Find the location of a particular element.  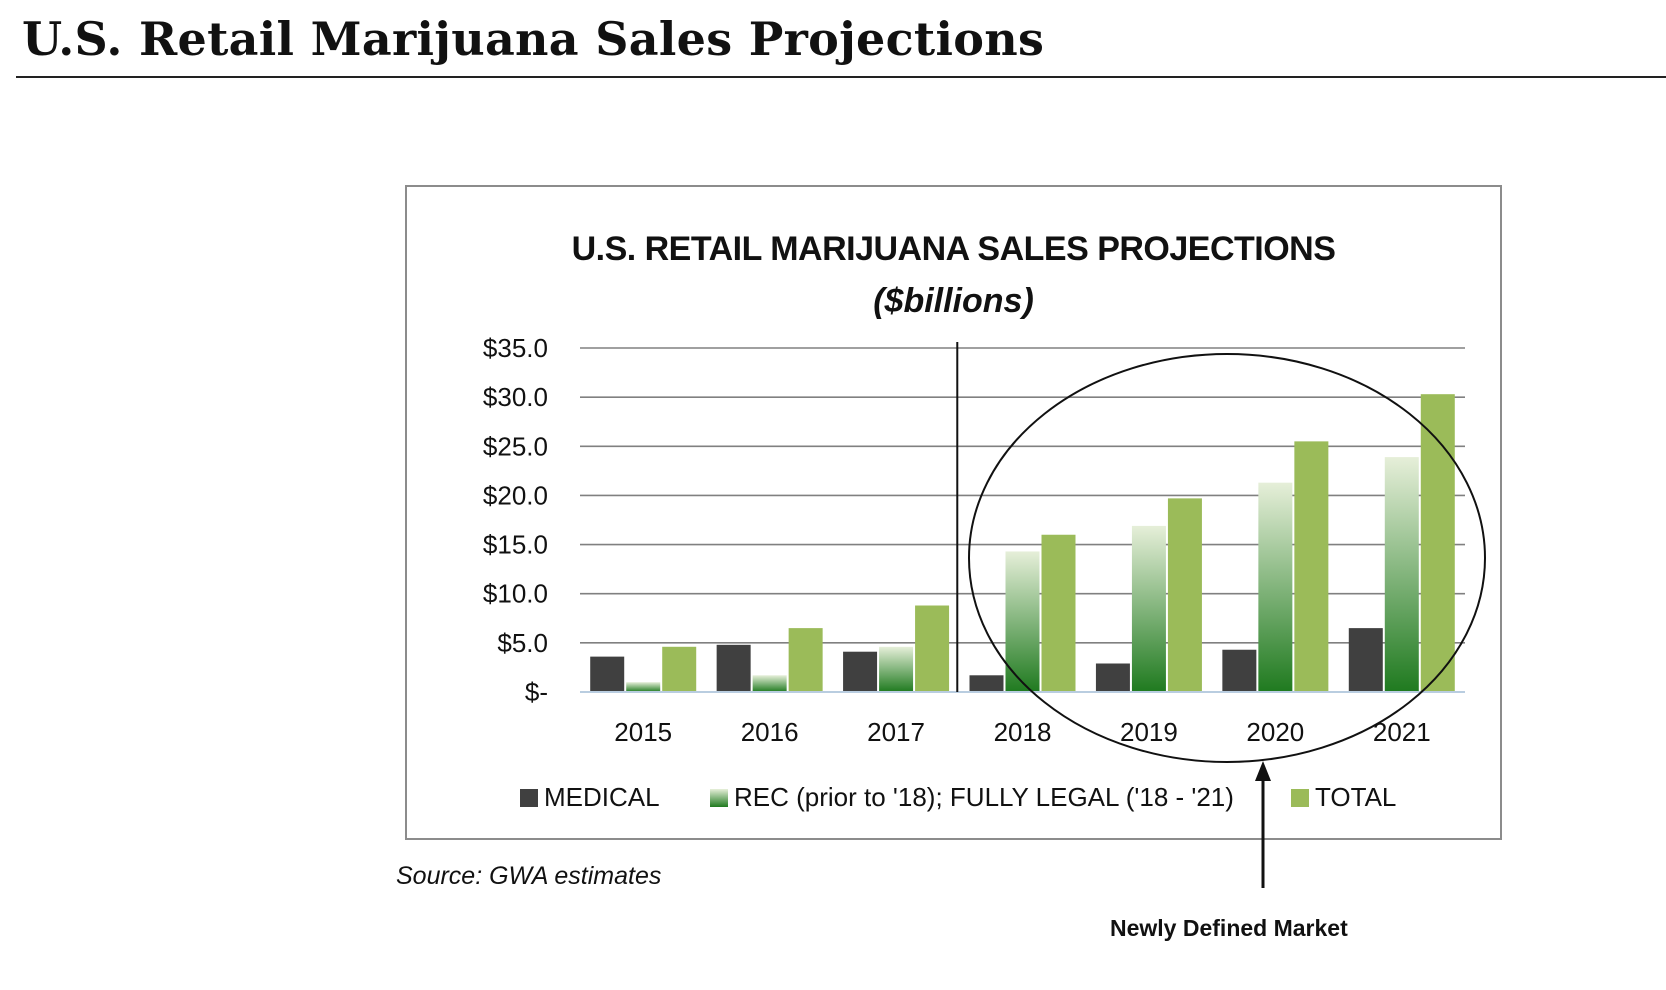

market-ellipse is located at coordinates (1227, 558).